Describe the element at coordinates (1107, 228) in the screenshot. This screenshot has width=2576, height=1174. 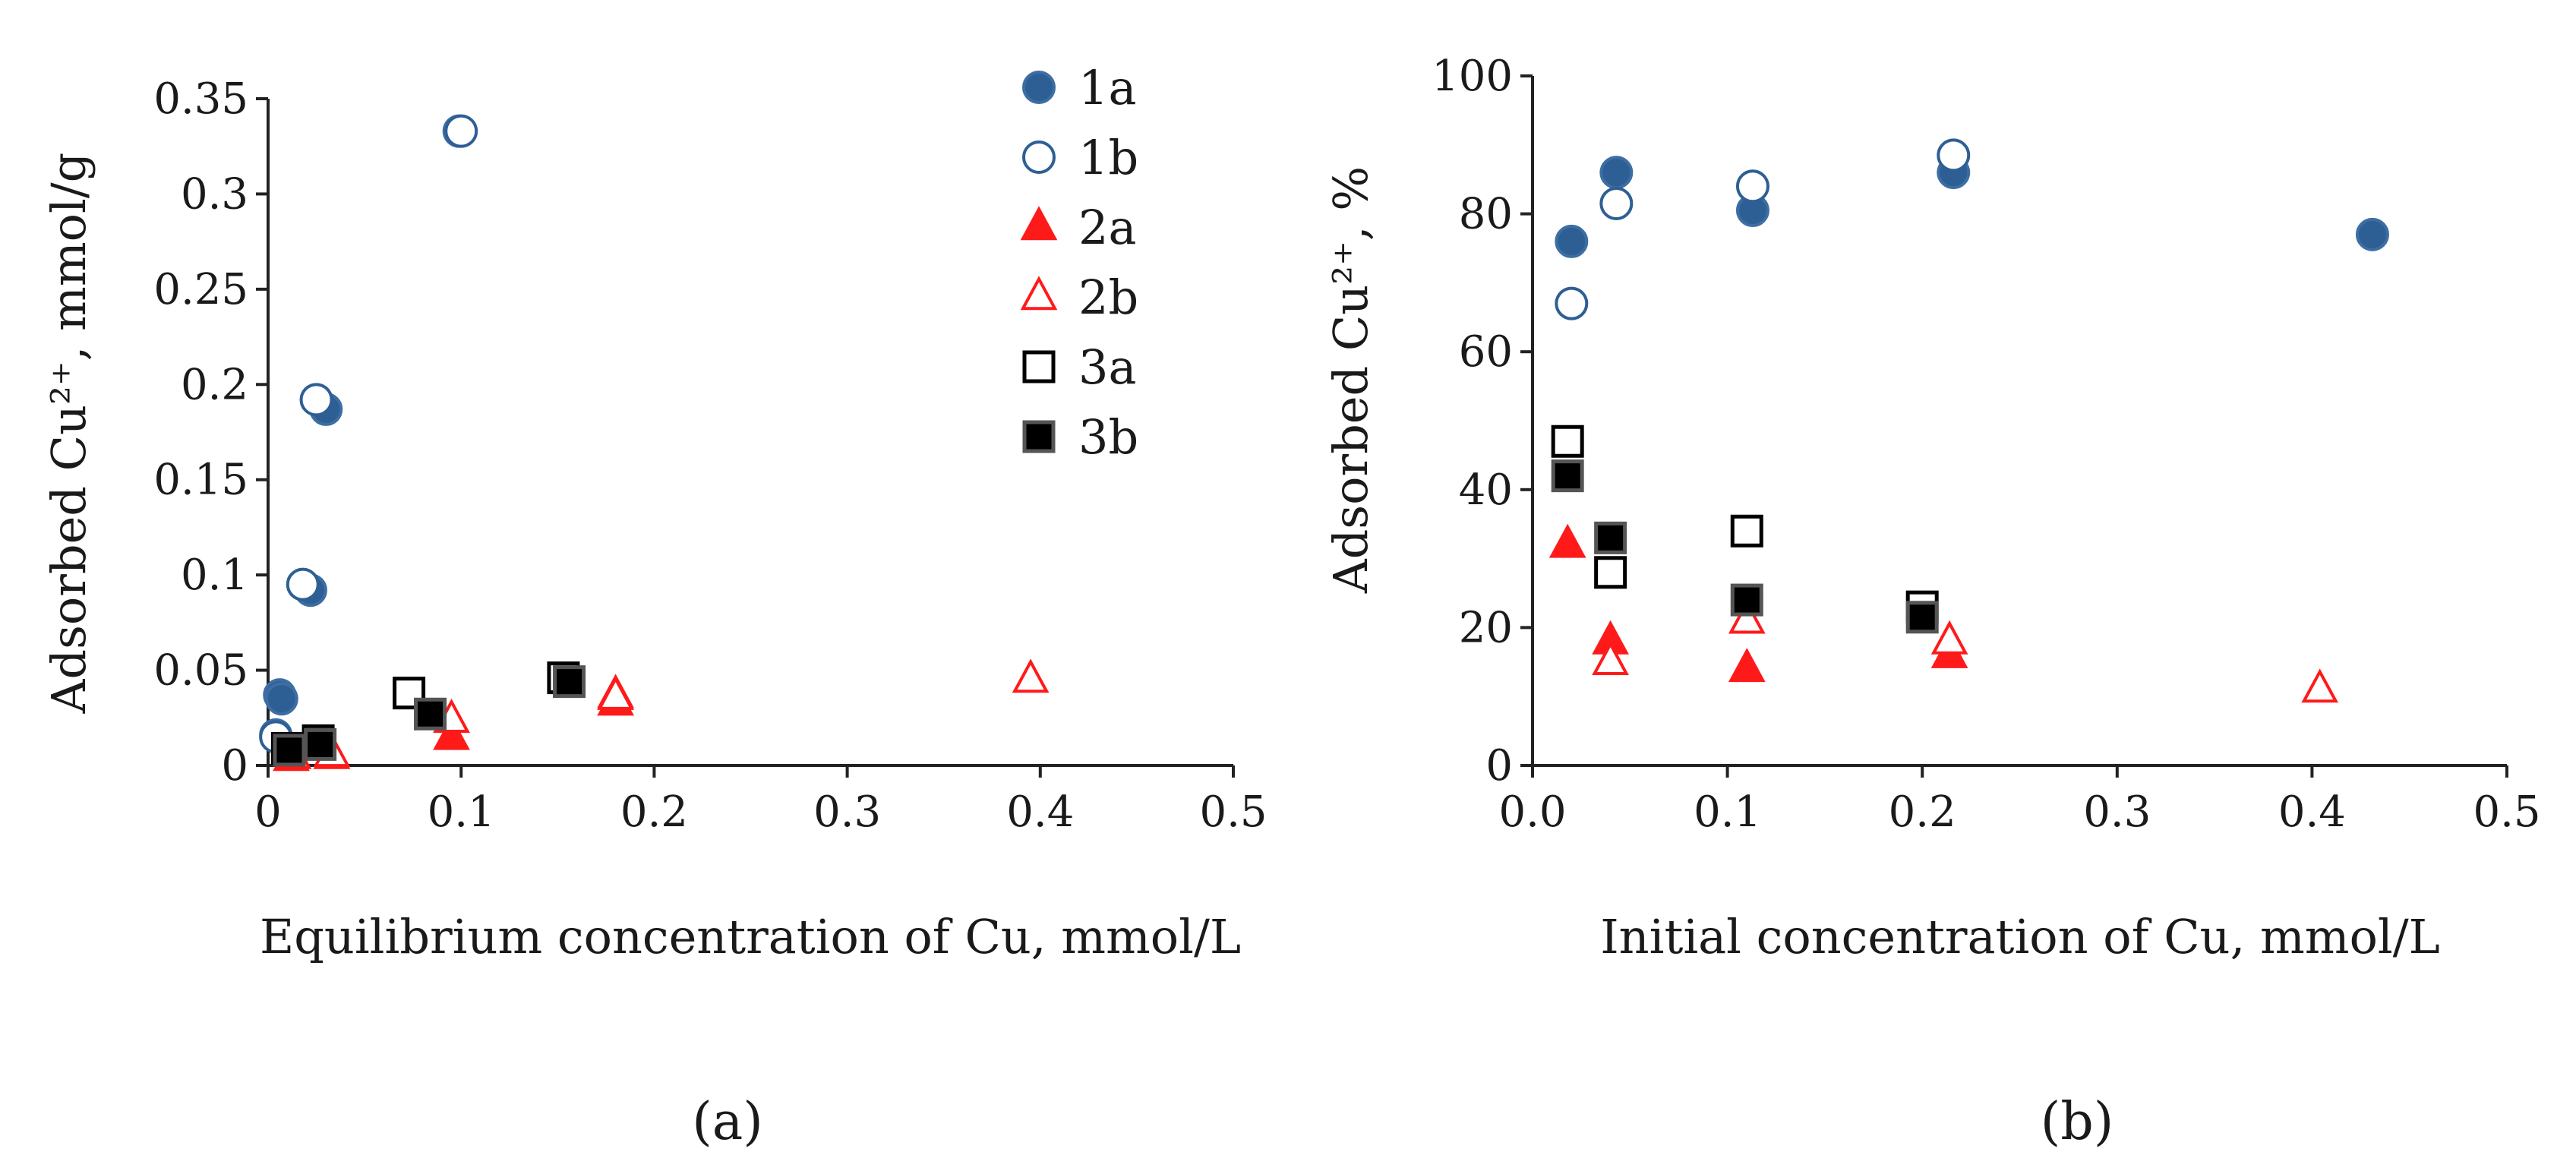
I see `legend-label-2a: 2a` at that location.